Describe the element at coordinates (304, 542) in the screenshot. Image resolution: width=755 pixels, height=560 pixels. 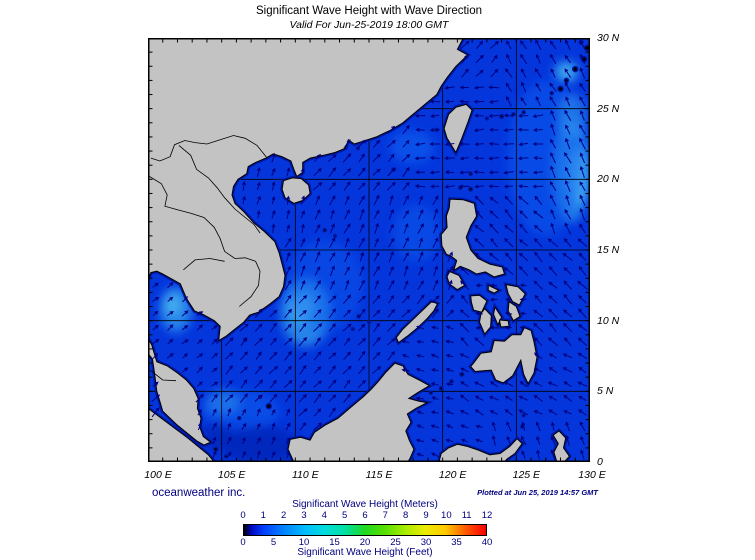
I see `feet-tick: 10` at that location.